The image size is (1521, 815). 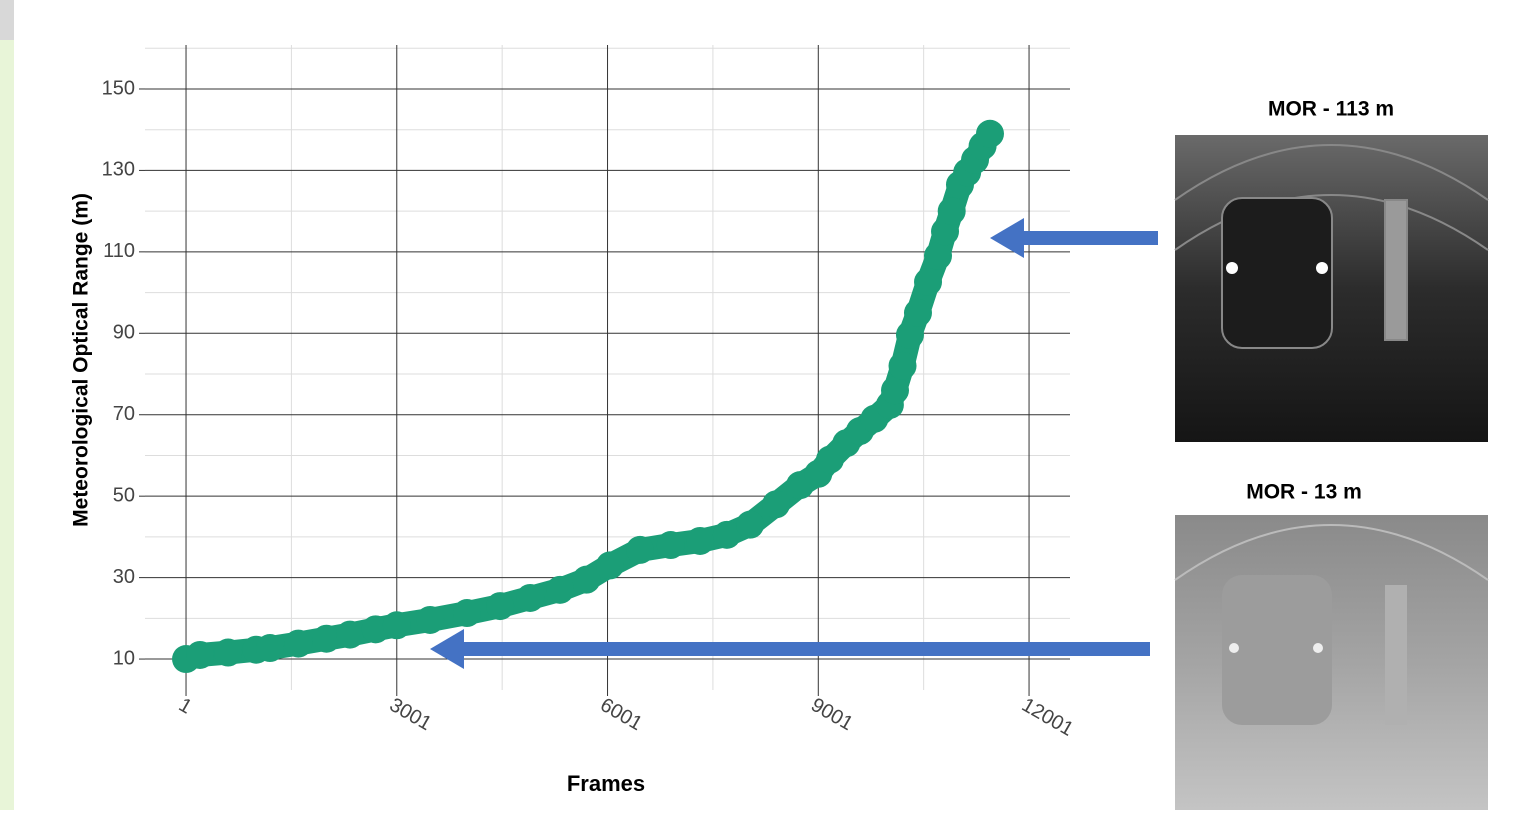 I want to click on y-axis-label: Meteorological Optical Range (m), so click(x=81, y=360).